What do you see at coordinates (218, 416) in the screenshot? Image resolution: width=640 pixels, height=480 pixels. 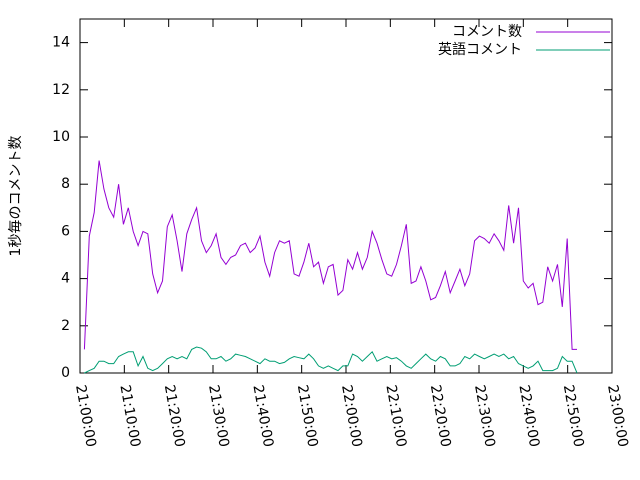 I see `x-tick-label: 21:30:00` at bounding box center [218, 416].